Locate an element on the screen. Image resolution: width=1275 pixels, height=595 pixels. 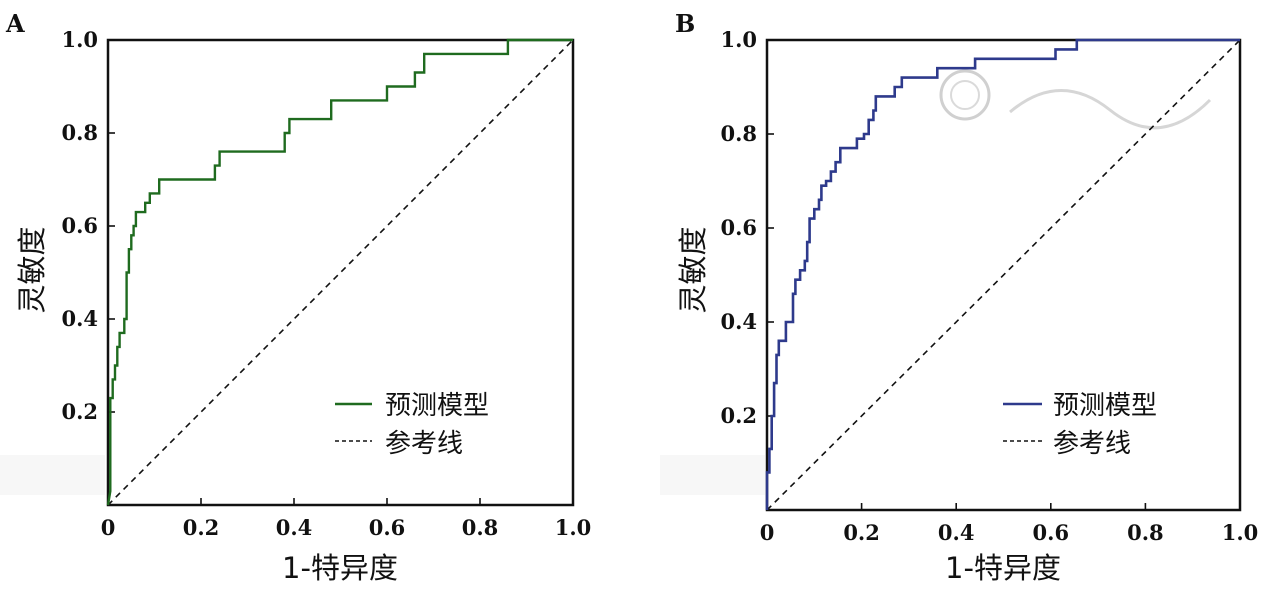
y-tick-label-b: 0.8 is located at coordinates (738, 133).